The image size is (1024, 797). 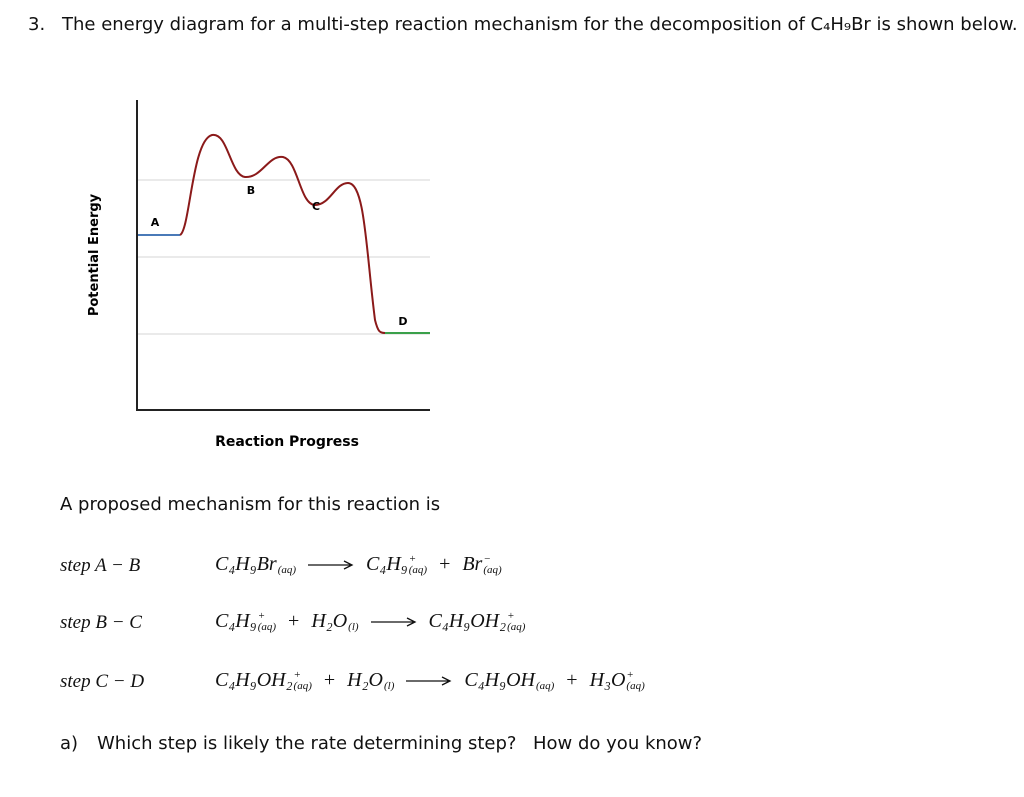 I want to click on step-label: step C − D, so click(x=102, y=681).